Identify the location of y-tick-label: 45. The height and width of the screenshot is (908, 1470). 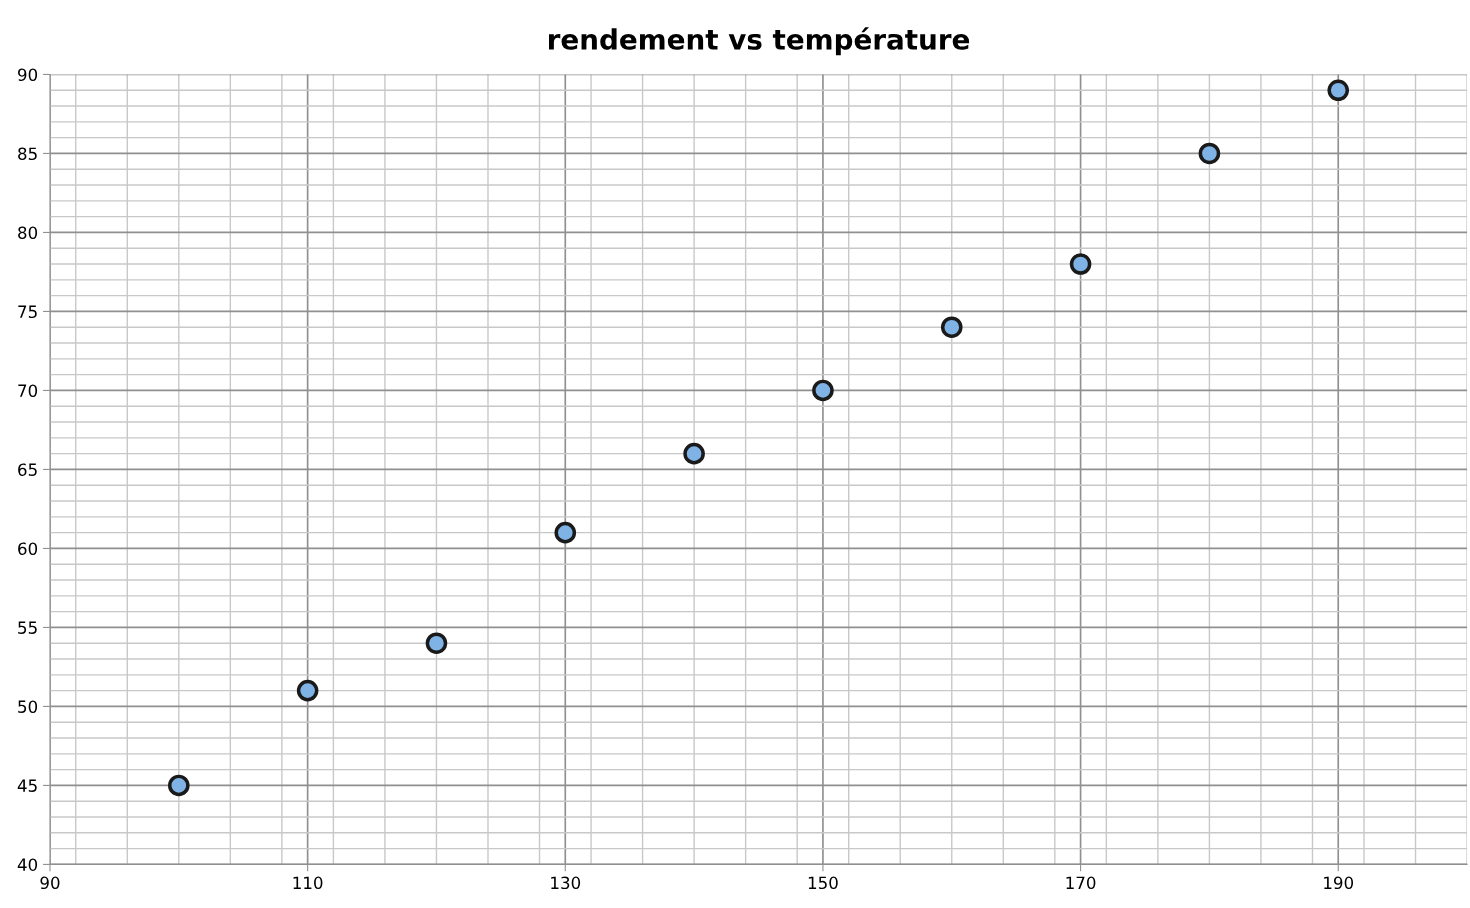
(27, 785).